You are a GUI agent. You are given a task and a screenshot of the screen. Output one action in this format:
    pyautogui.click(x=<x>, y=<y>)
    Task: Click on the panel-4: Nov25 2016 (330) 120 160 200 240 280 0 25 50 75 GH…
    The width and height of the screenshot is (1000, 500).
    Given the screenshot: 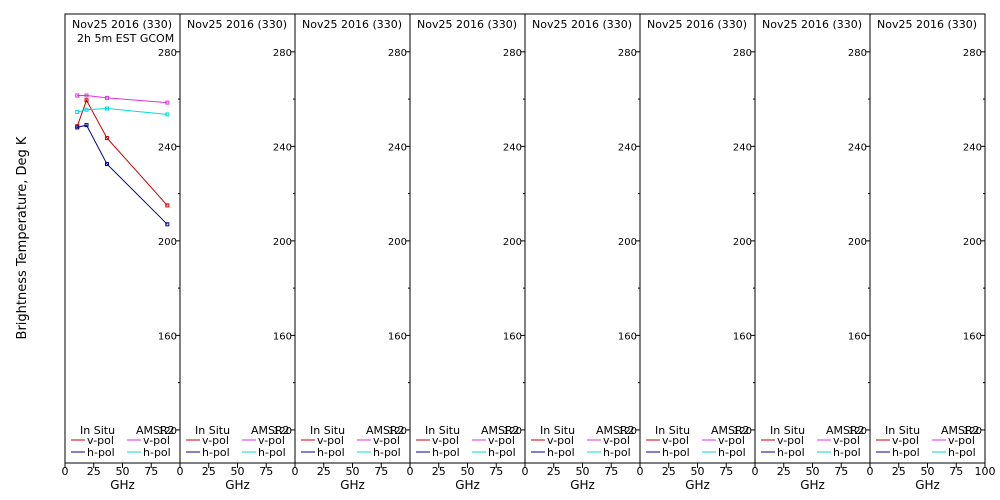 What is the action you would take?
    pyautogui.click(x=466, y=252)
    